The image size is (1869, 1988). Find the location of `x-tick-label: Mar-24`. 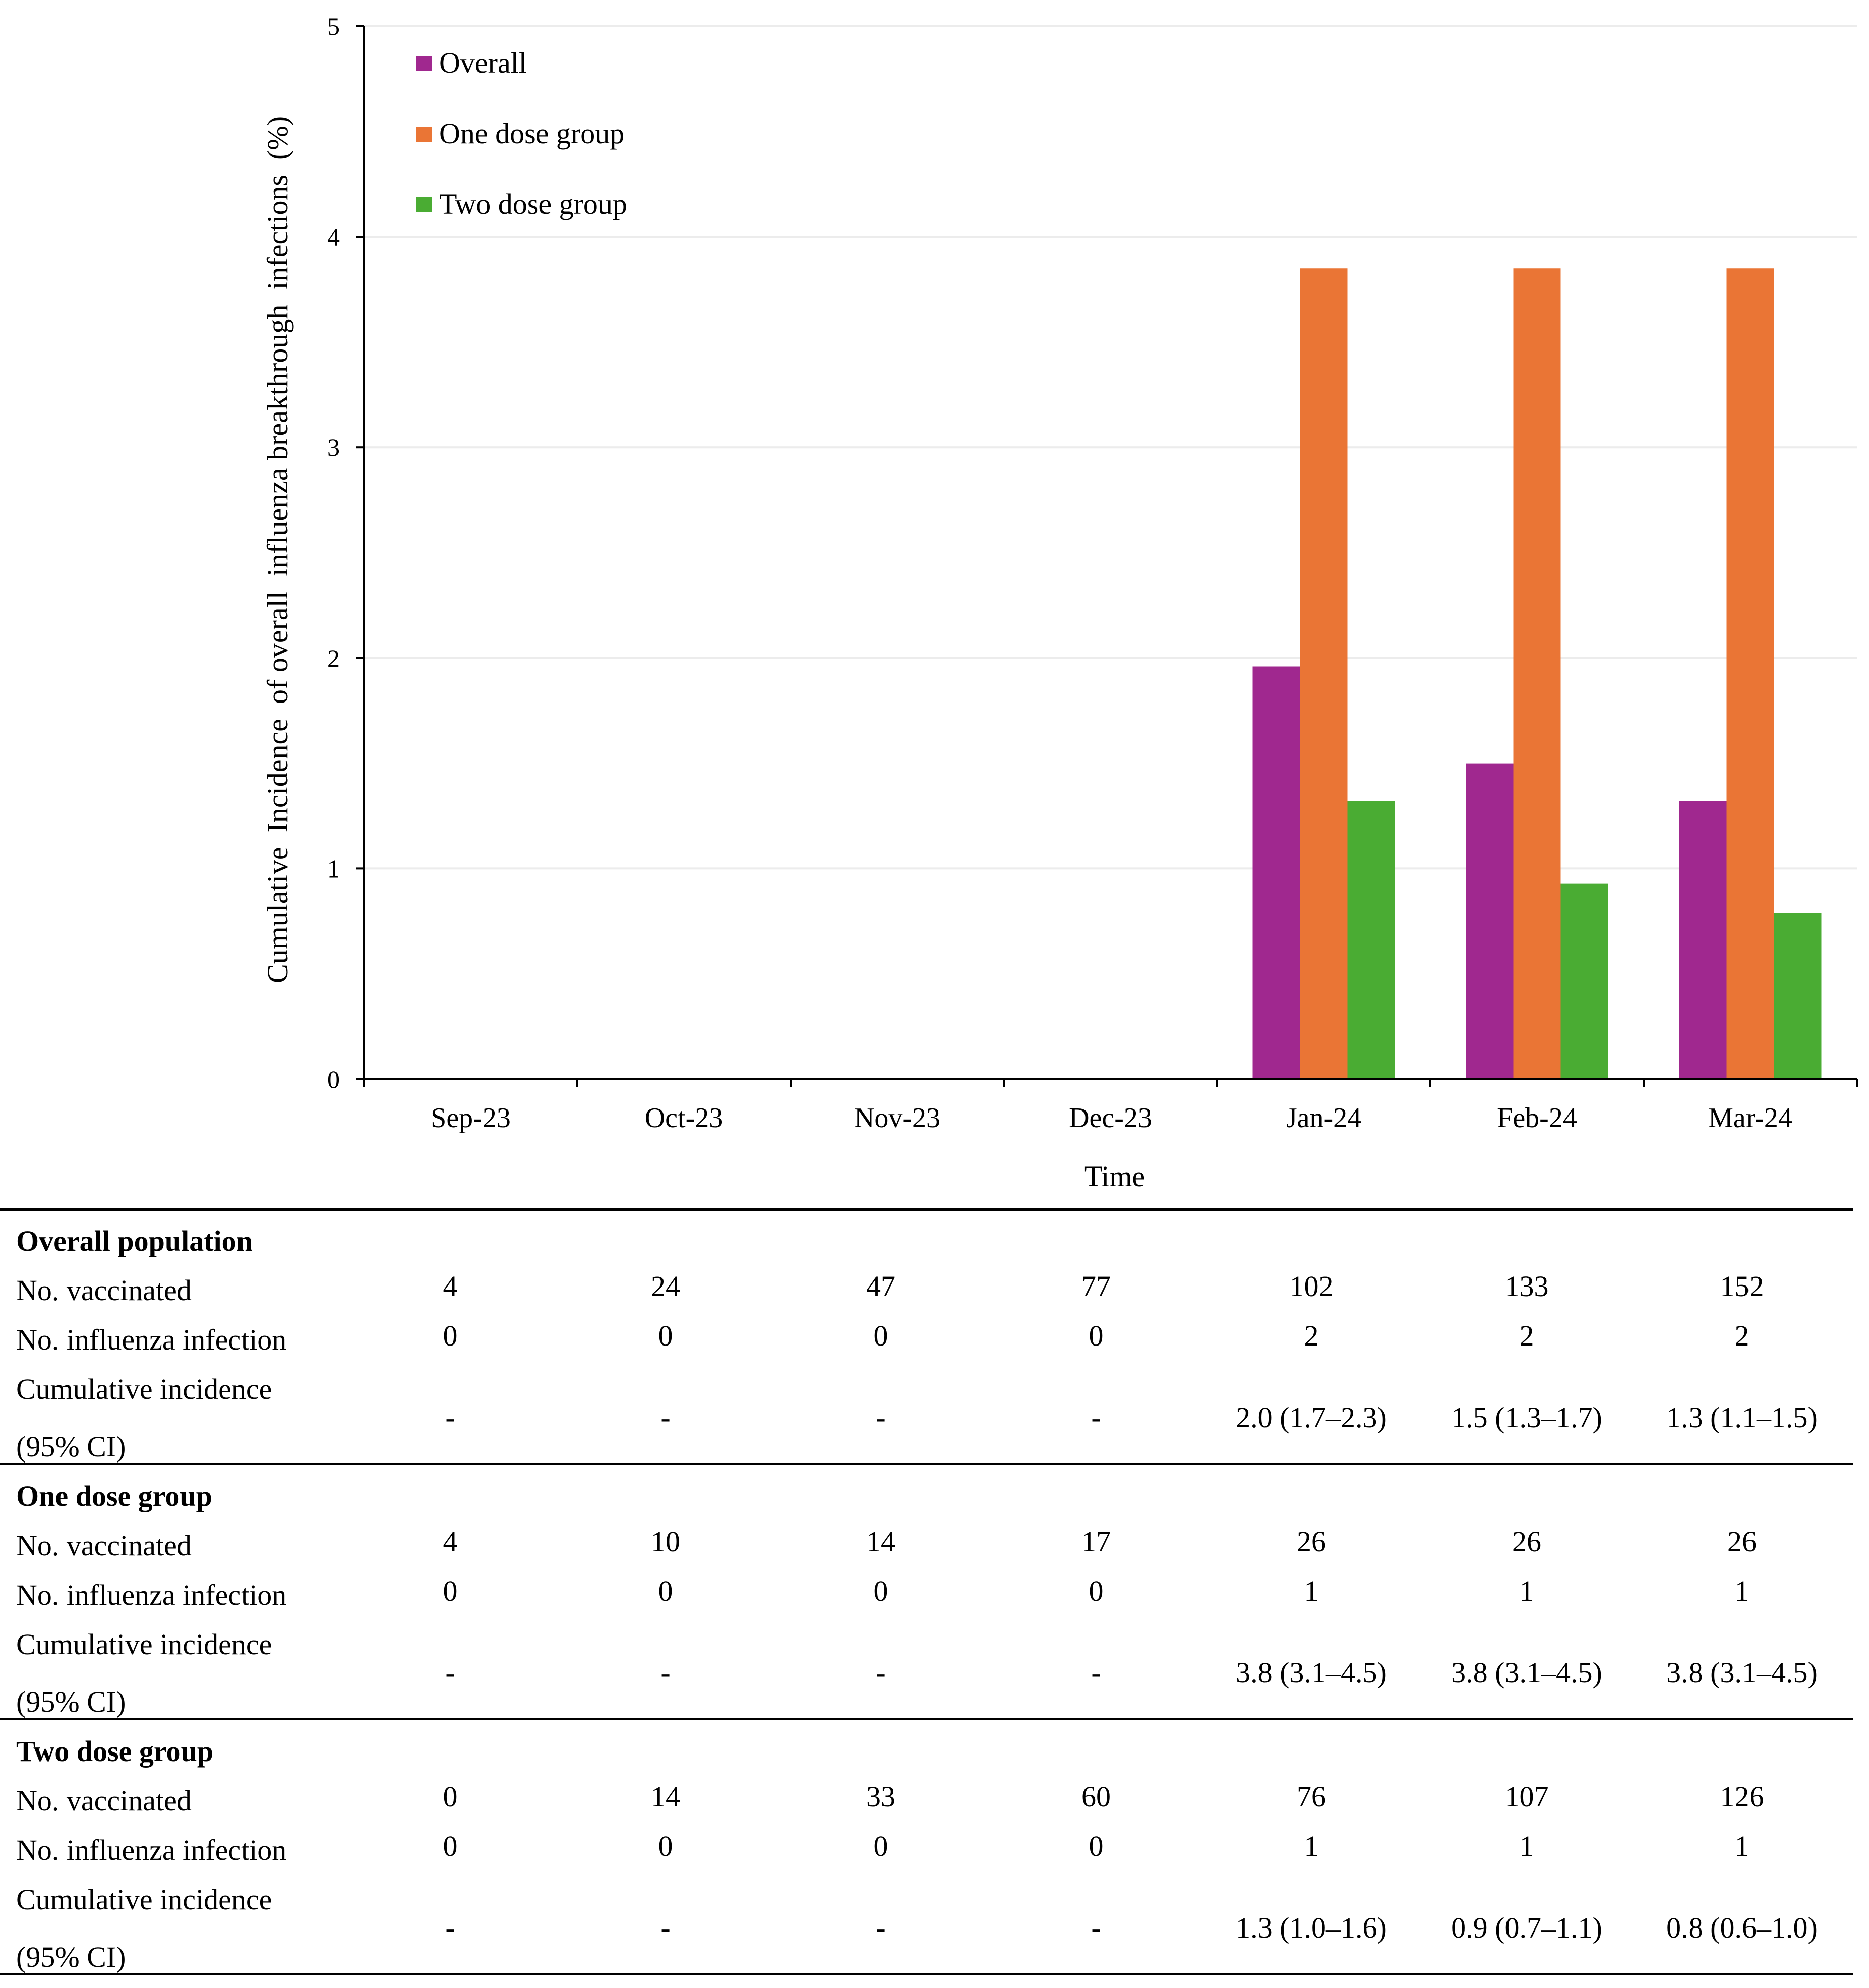

x-tick-label: Mar-24 is located at coordinates (1750, 1118).